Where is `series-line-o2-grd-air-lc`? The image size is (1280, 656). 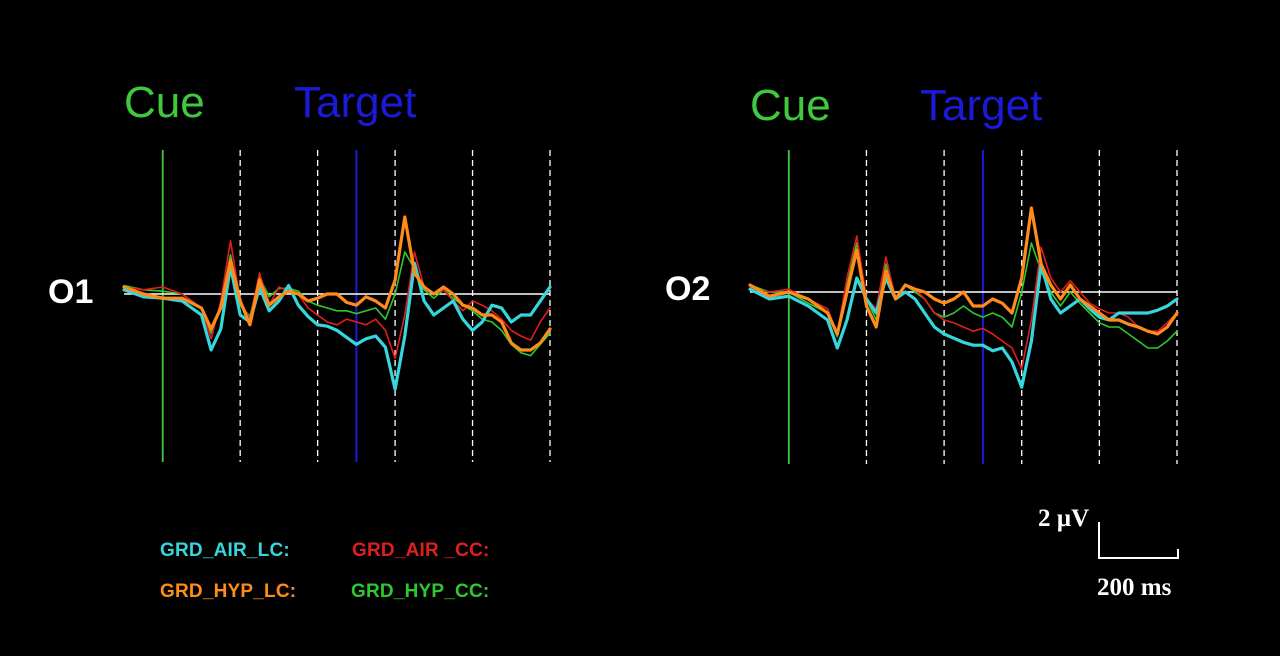 series-line-o2-grd-air-lc is located at coordinates (963, 325).